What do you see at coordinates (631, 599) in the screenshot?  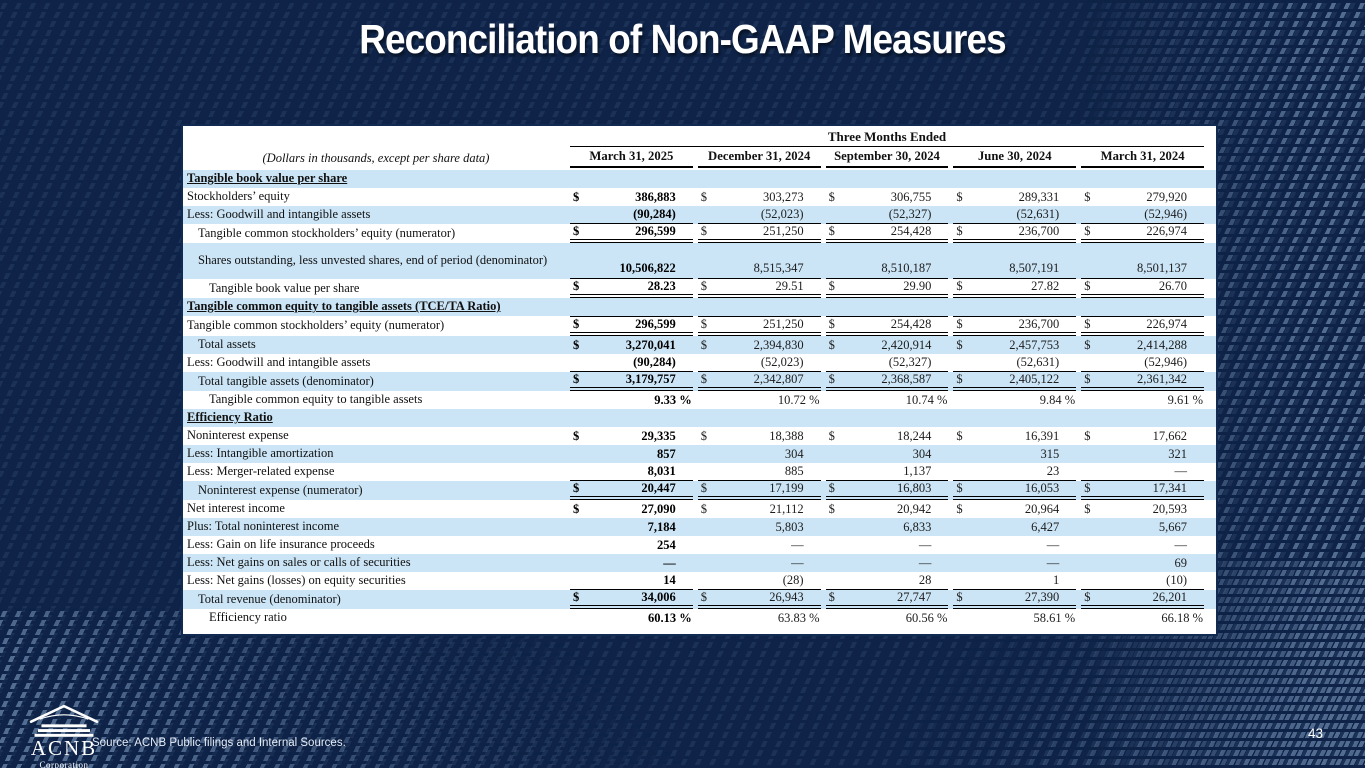 I see `value-cell: $34,006` at bounding box center [631, 599].